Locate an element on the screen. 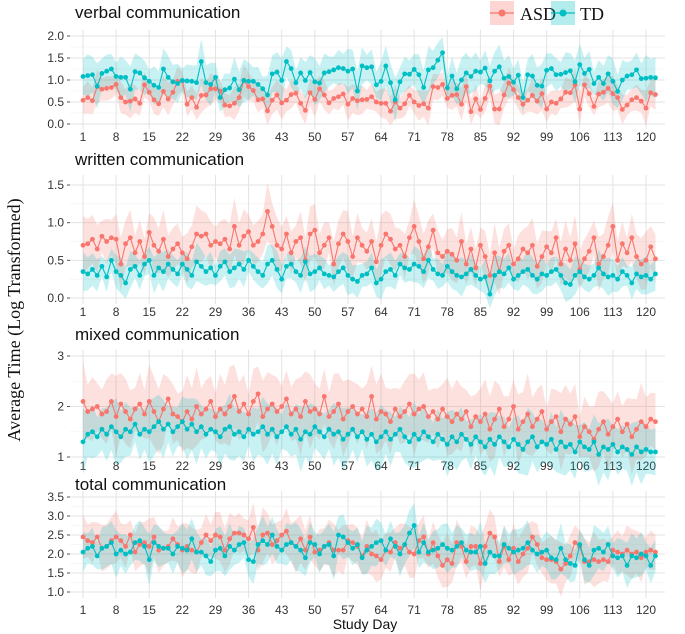 This screenshot has height=634, width=685. panel-title: verbal communication is located at coordinates (157, 12).